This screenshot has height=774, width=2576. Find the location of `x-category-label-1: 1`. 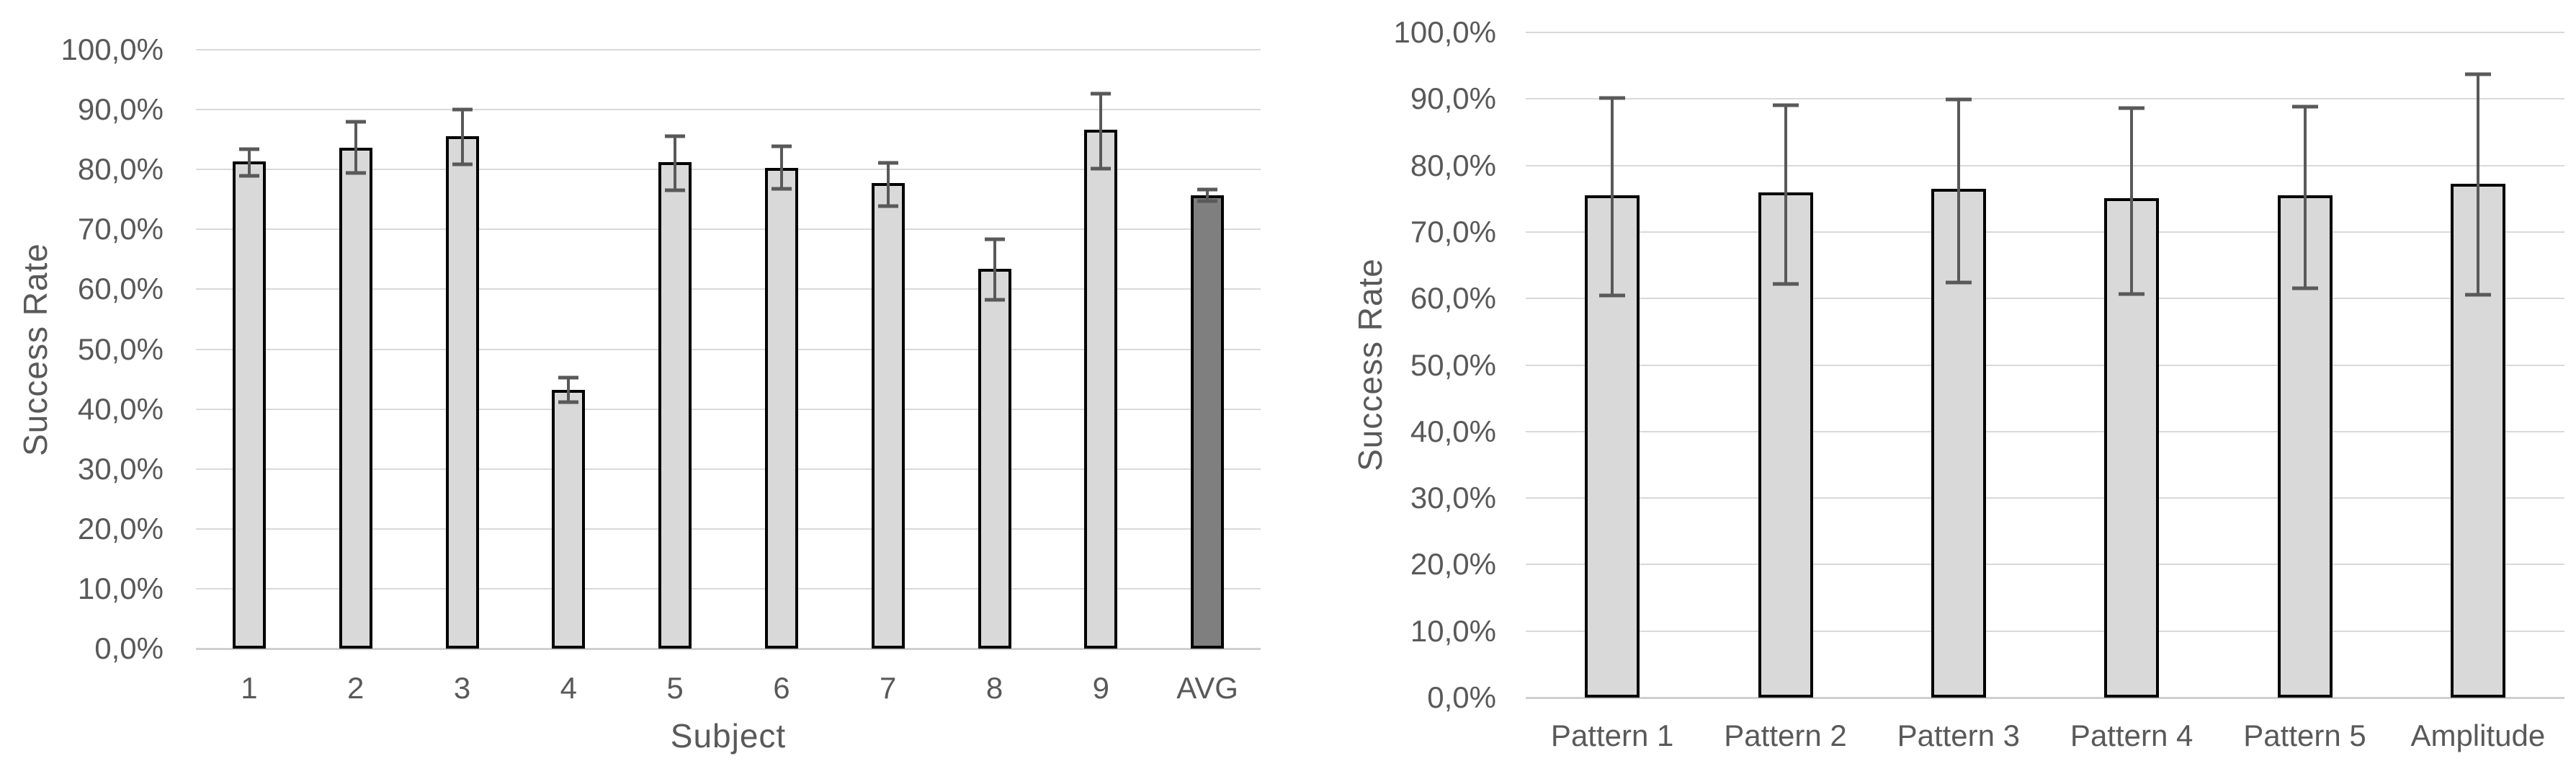

x-category-label-1: 1 is located at coordinates (249, 688).